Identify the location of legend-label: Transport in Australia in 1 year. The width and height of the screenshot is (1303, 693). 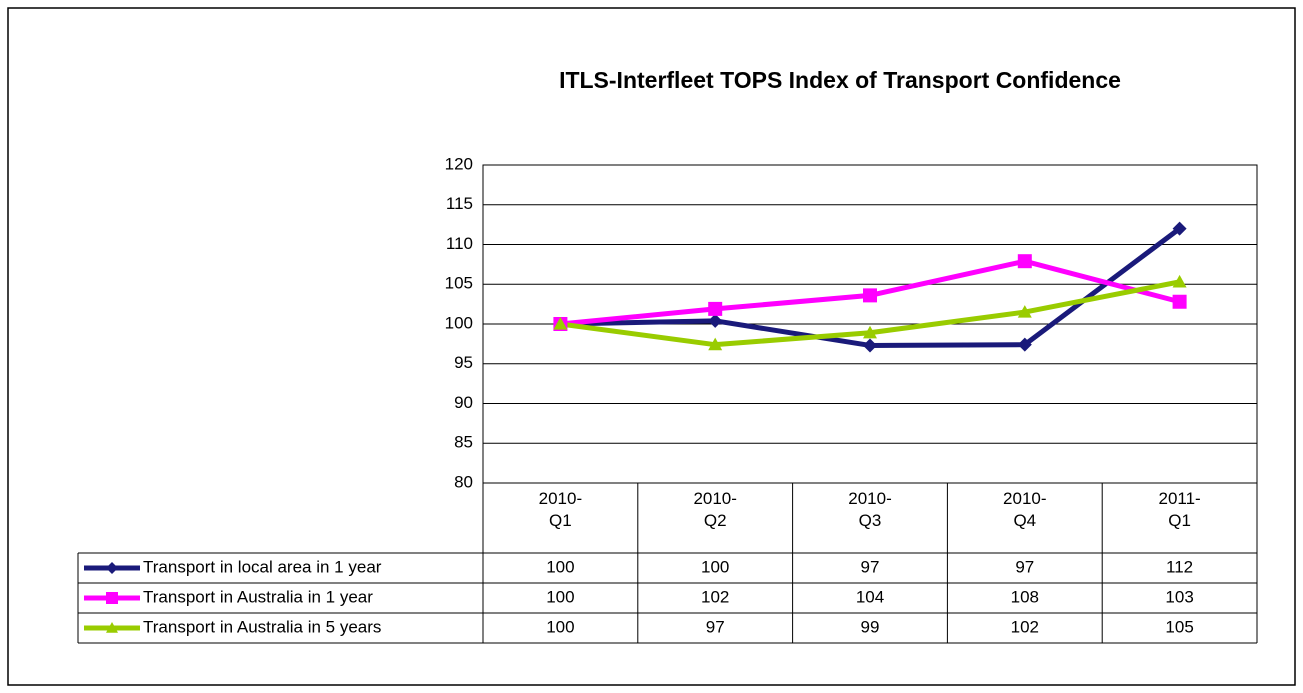
(258, 596).